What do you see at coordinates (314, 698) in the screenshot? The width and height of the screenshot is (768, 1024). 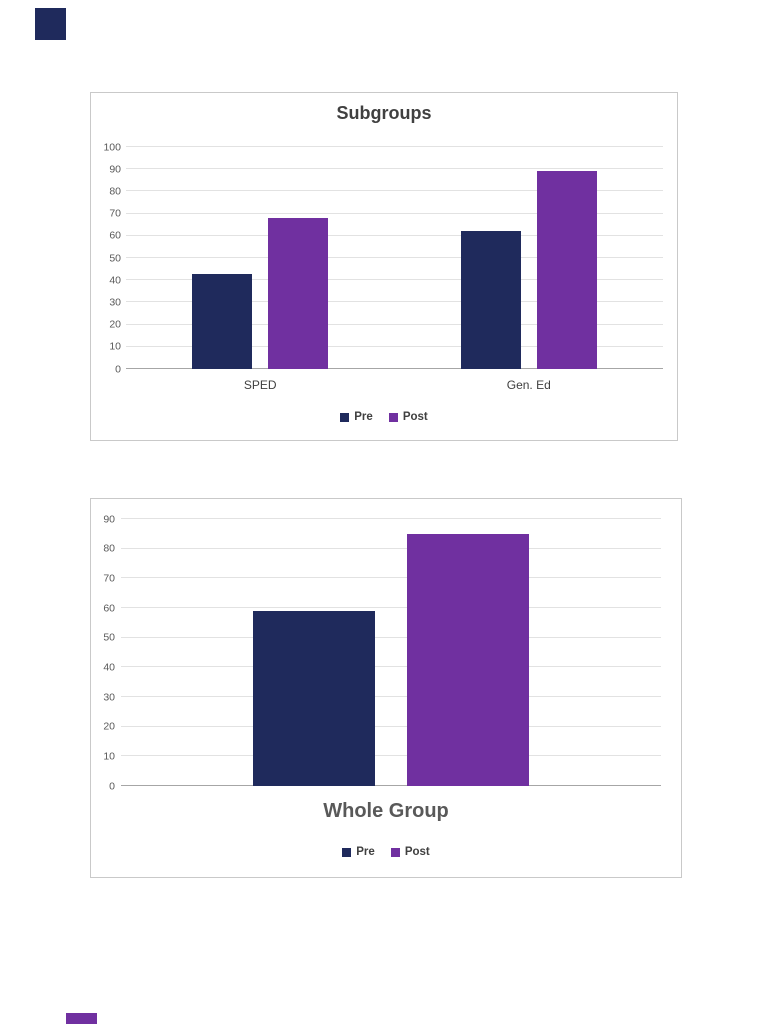 I see `bar-pre` at bounding box center [314, 698].